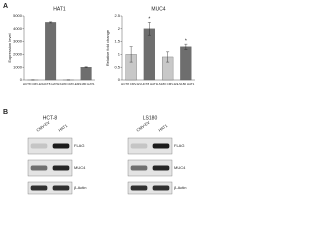 This screenshot has height=240, width=320. Describe the element at coordinates (18, 28) in the screenshot. I see `y-tick-label: 4000` at that location.